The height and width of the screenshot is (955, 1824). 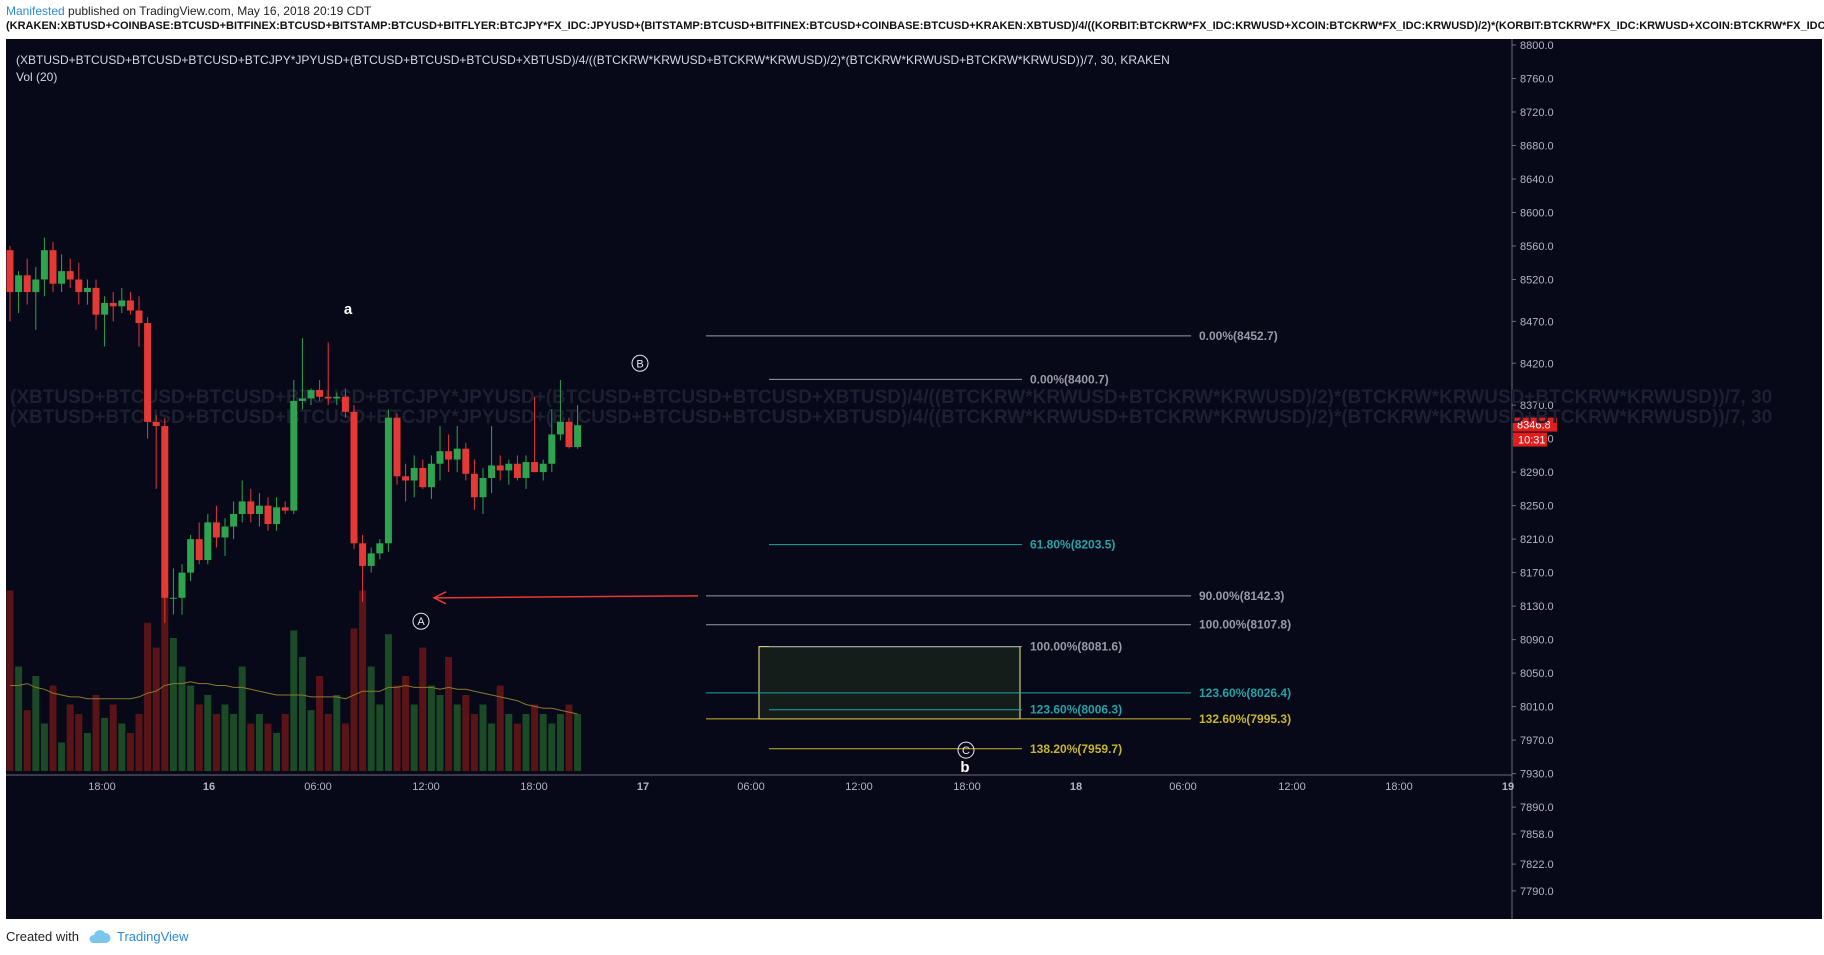 I want to click on tradingview-link: TradingView, so click(x=138, y=936).